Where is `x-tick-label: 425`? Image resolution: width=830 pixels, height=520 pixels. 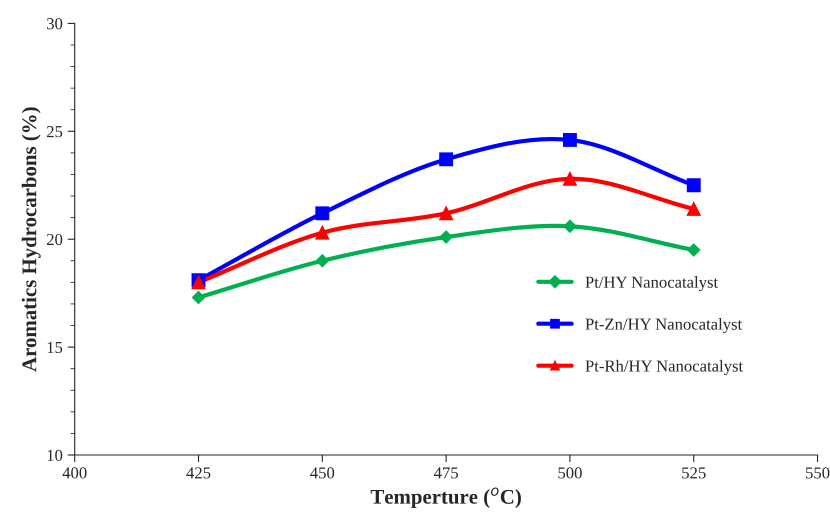 x-tick-label: 425 is located at coordinates (198, 473).